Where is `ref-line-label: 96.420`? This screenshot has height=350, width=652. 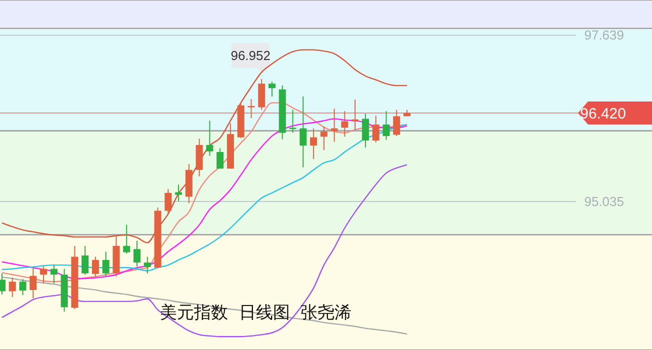
ref-line-label: 96.420 is located at coordinates (603, 113).